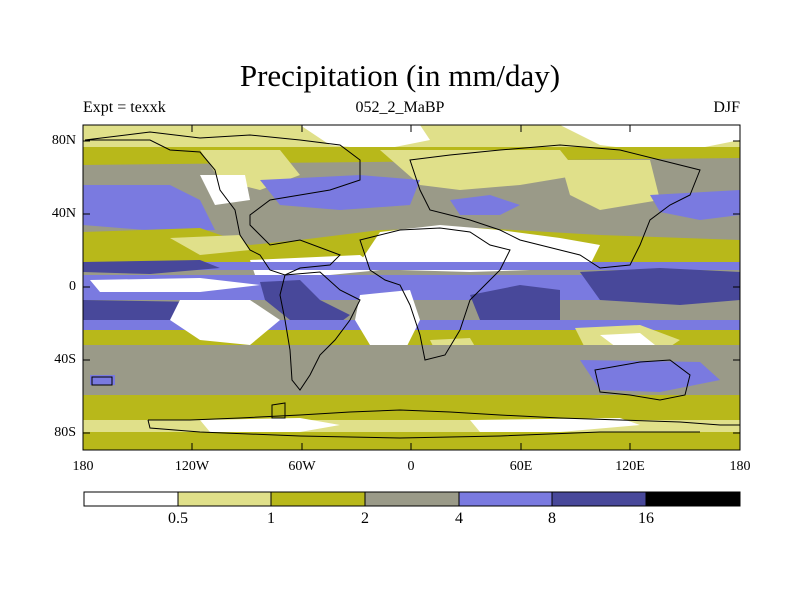  I want to click on lat-label-40s: 40S, so click(65, 359).